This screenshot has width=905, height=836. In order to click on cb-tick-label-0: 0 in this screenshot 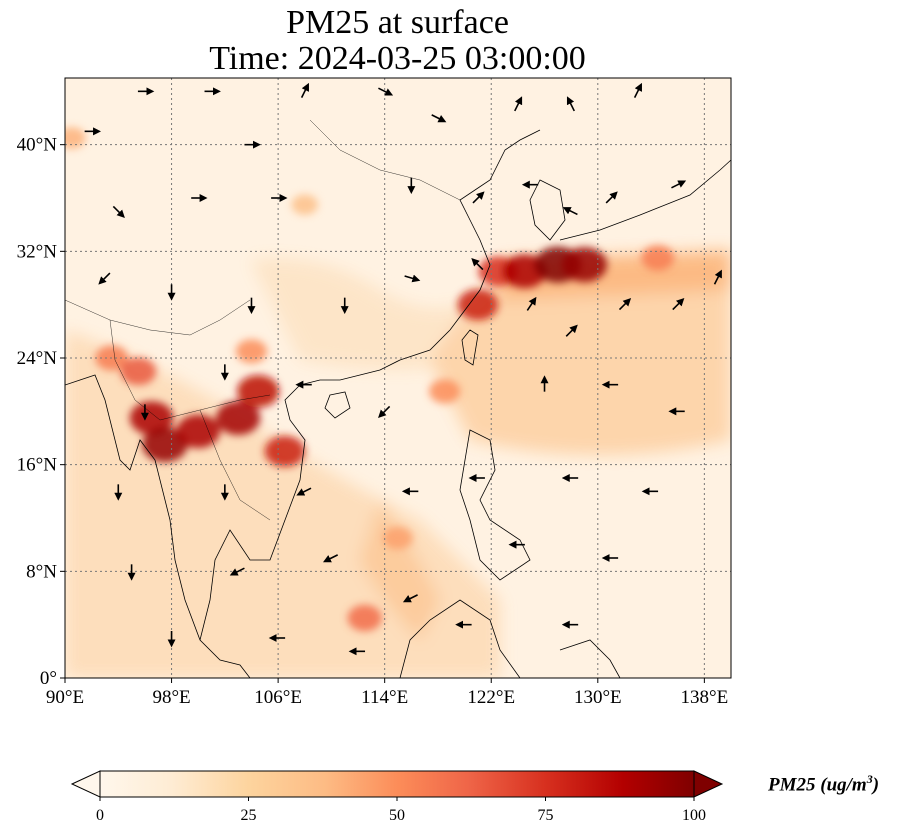, I will do `click(100, 815)`.